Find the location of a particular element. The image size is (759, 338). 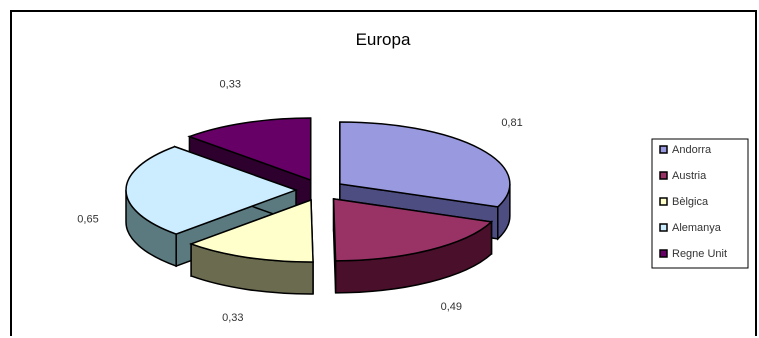

value-label-regne-unit: 0,33 is located at coordinates (230, 85).